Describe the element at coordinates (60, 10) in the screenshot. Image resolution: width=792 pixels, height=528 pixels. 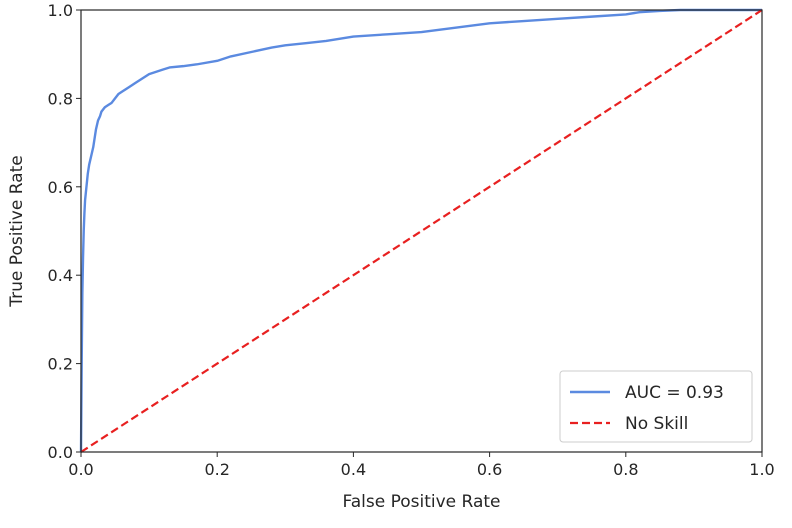
I see `y-tick-label: 1.0` at that location.